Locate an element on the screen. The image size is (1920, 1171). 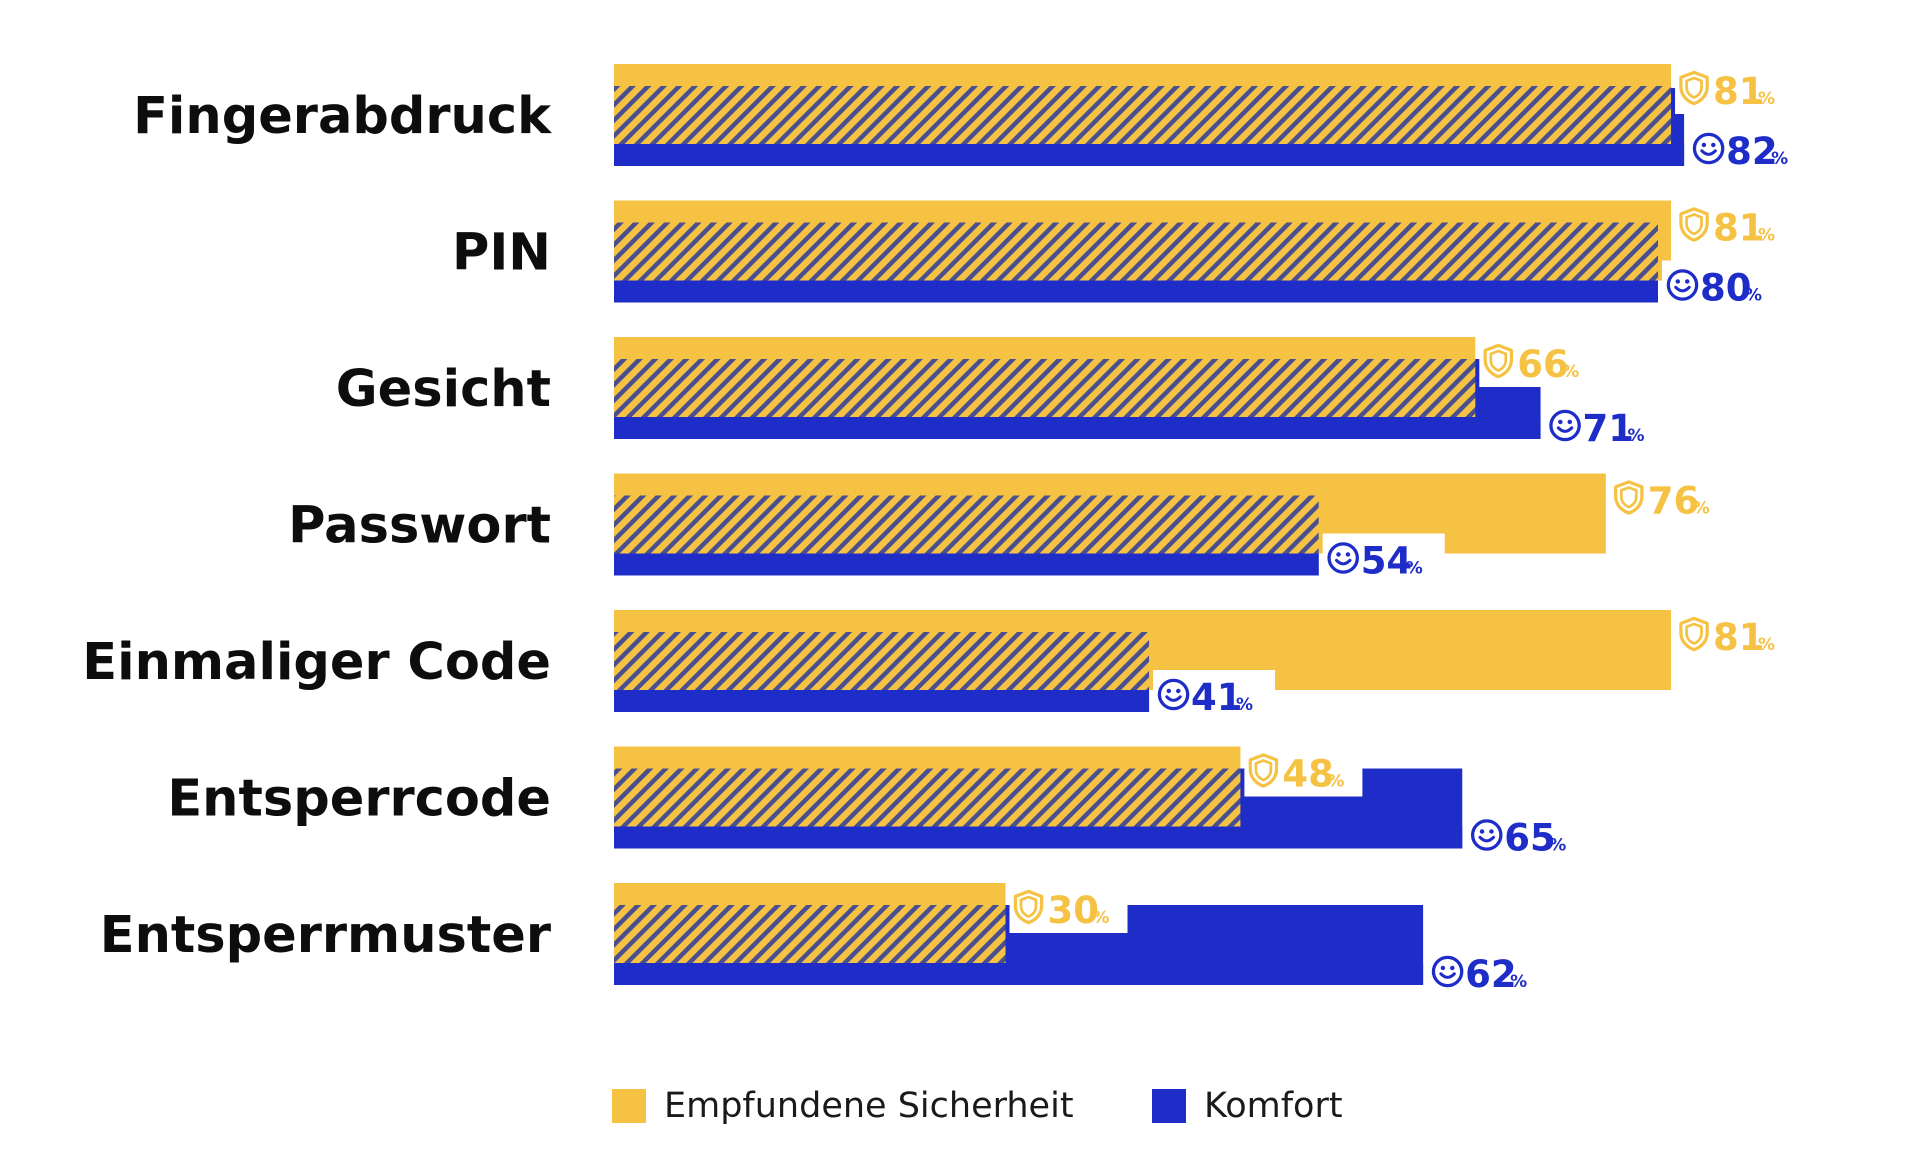
legend-label-sicherheit: Empfundene Sicherheit is located at coordinates (869, 1106).